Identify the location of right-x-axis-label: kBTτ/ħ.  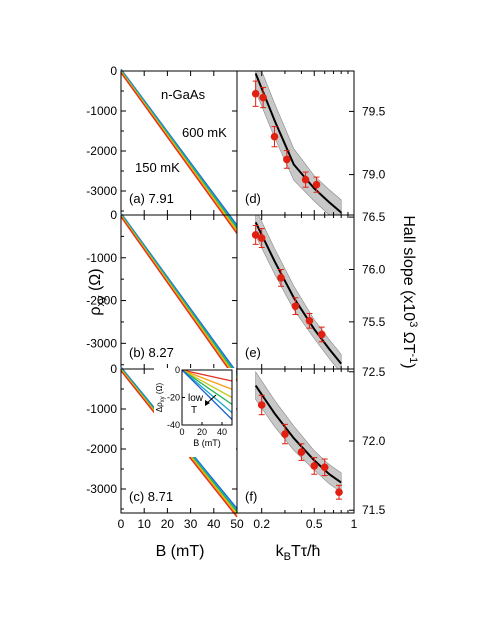
(298, 553).